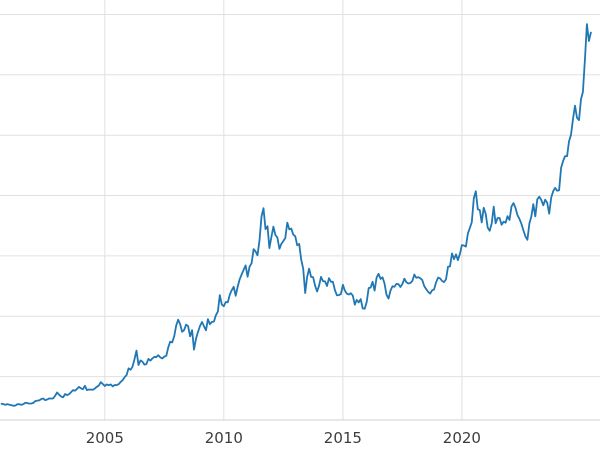 The width and height of the screenshot is (600, 450). What do you see at coordinates (224, 438) in the screenshot?
I see `x-tick-label: 2010` at bounding box center [224, 438].